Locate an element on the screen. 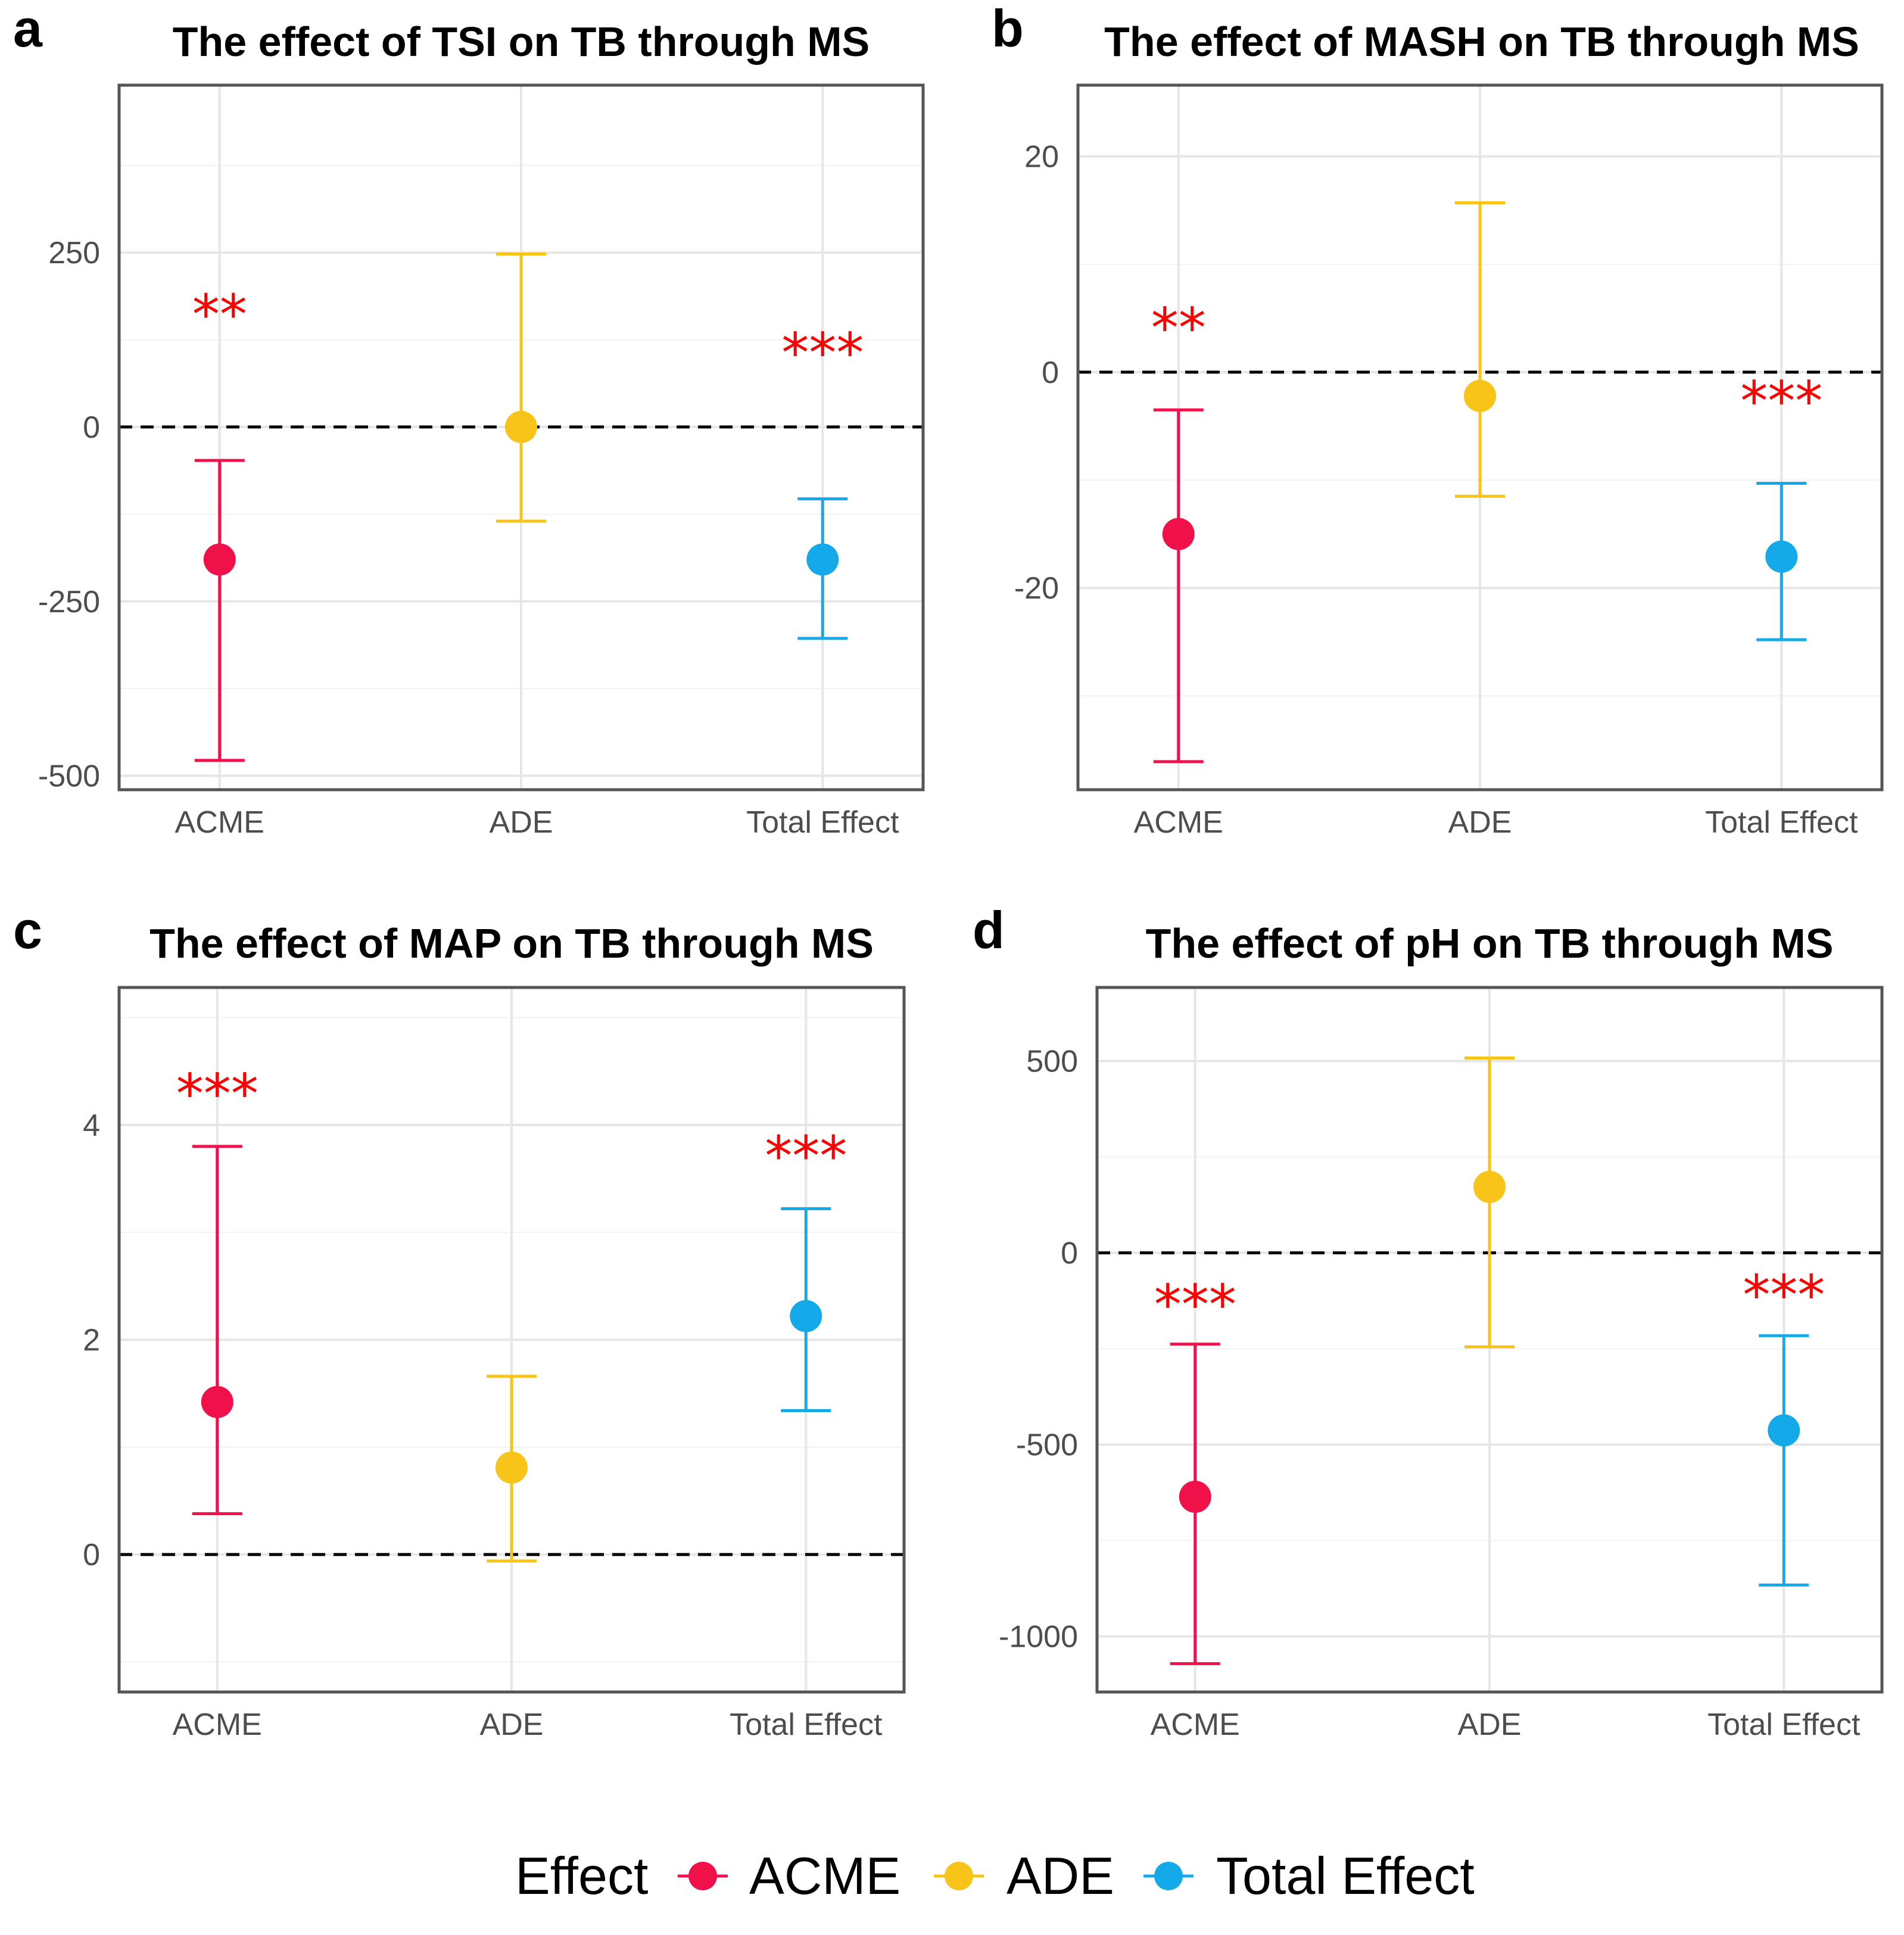  y-tick-label: 250 is located at coordinates (74, 253).